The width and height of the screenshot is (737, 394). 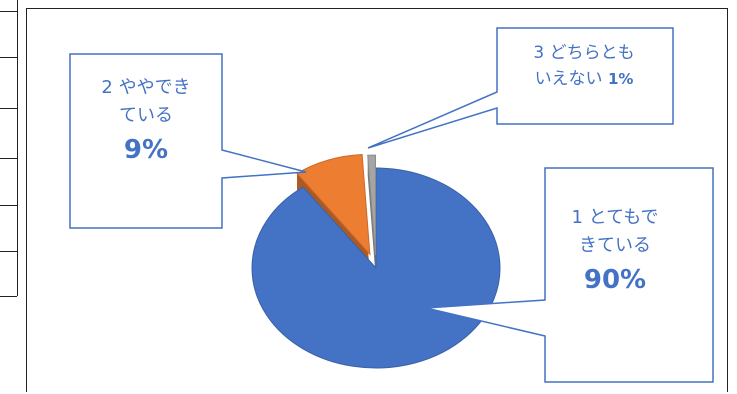 What do you see at coordinates (584, 53) in the screenshot?
I see `data-label-3-line1: 3 どちらとも` at bounding box center [584, 53].